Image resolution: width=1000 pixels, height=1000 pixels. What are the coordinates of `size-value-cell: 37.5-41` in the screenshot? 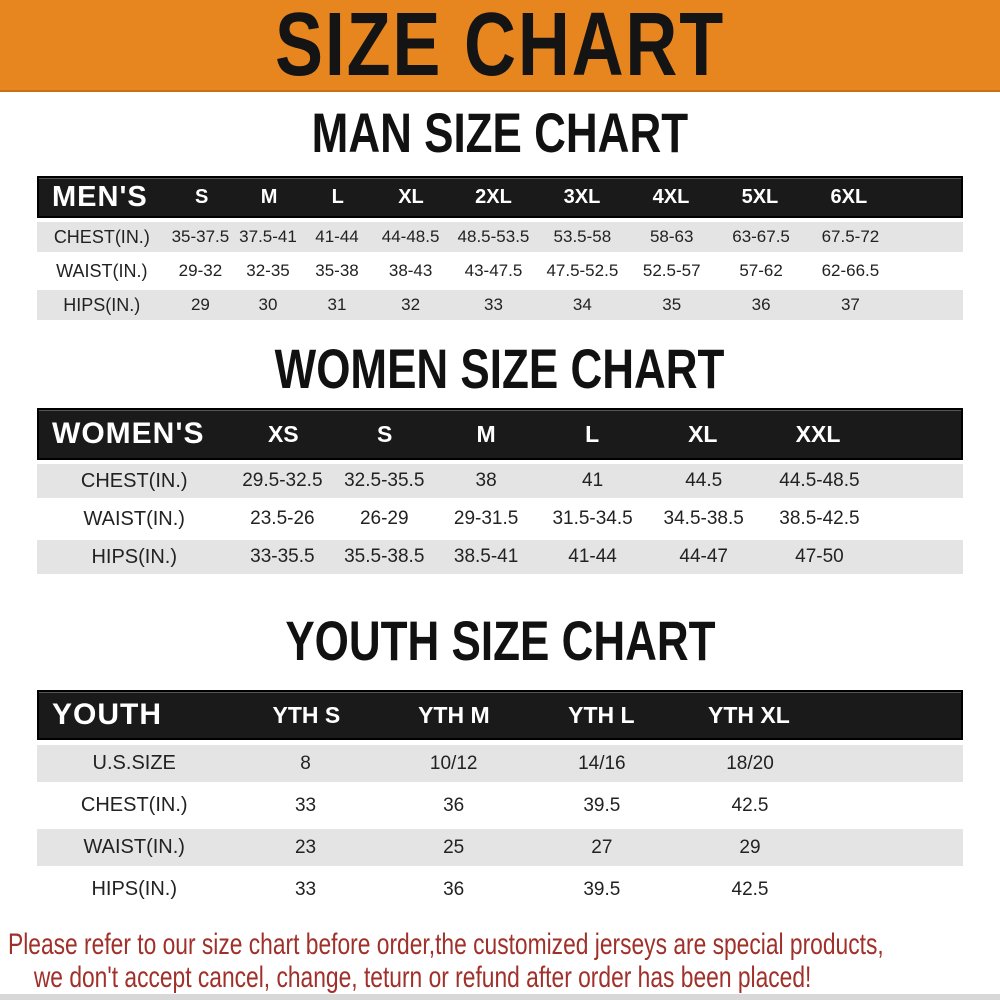 It's located at (268, 236).